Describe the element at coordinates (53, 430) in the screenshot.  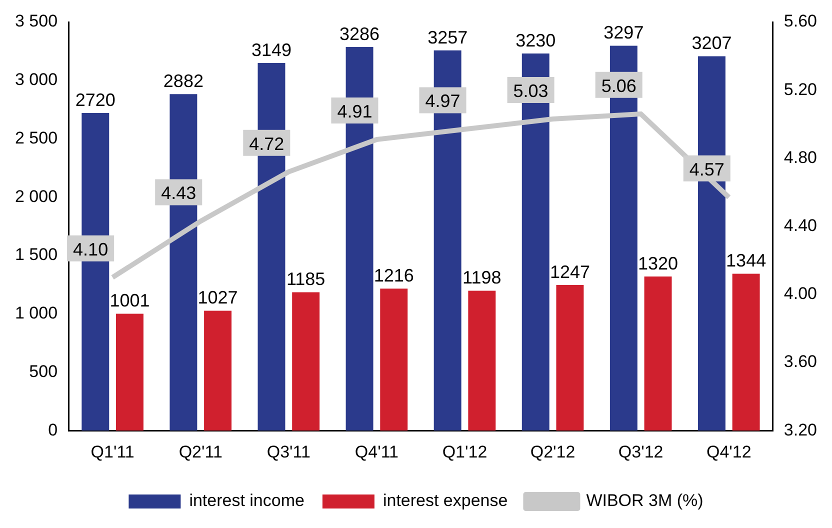
I see `y-tick-label: 0` at that location.